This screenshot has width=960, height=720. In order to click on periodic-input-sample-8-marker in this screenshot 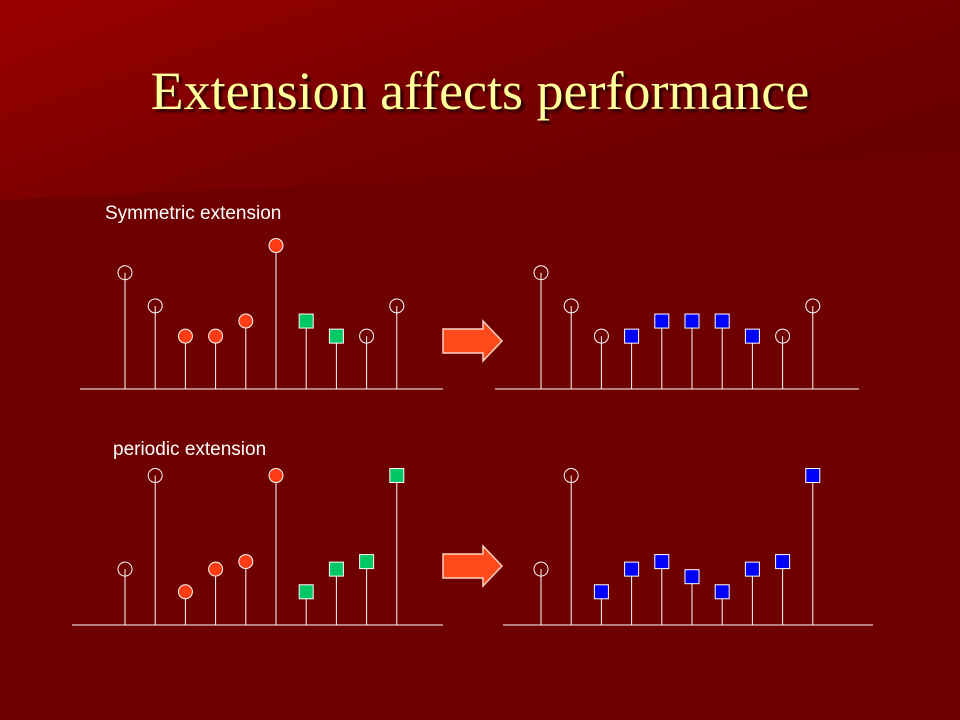, I will do `click(336, 569)`.